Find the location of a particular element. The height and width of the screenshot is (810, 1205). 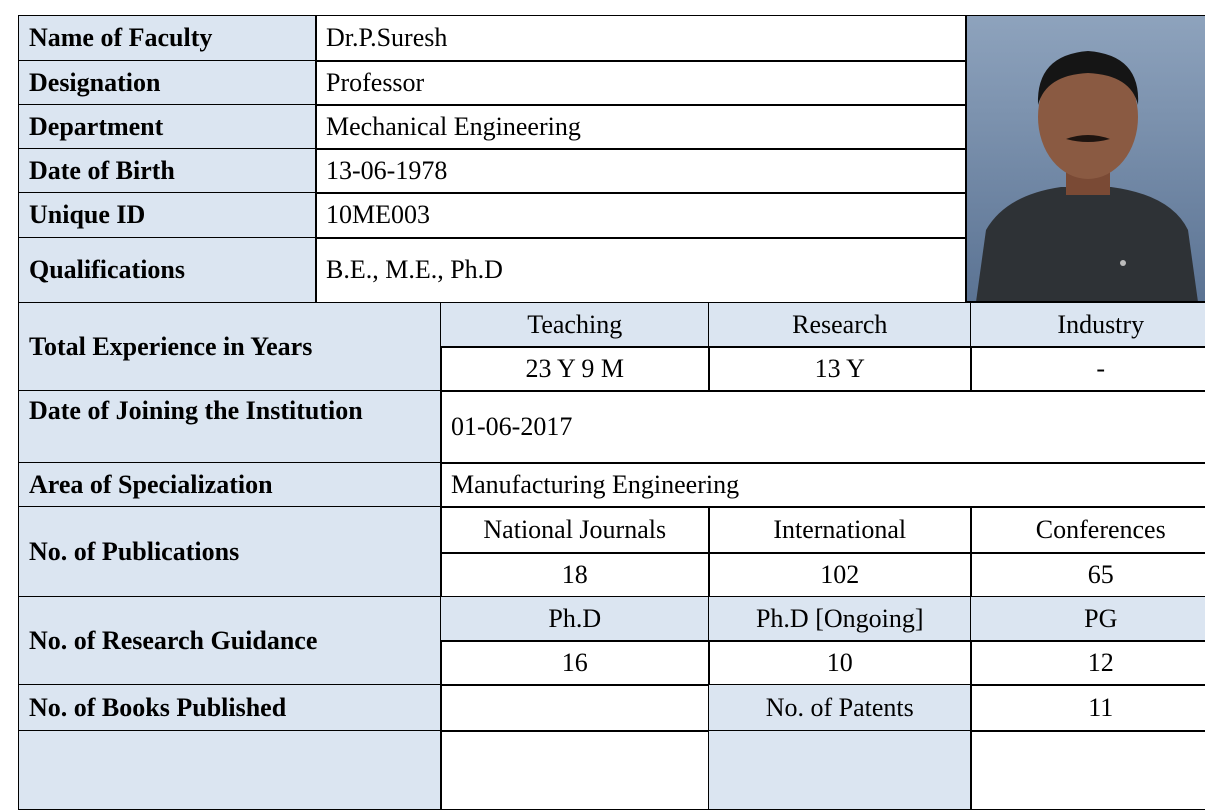

field-value: B.E., M.E., Ph.D is located at coordinates (641, 270).